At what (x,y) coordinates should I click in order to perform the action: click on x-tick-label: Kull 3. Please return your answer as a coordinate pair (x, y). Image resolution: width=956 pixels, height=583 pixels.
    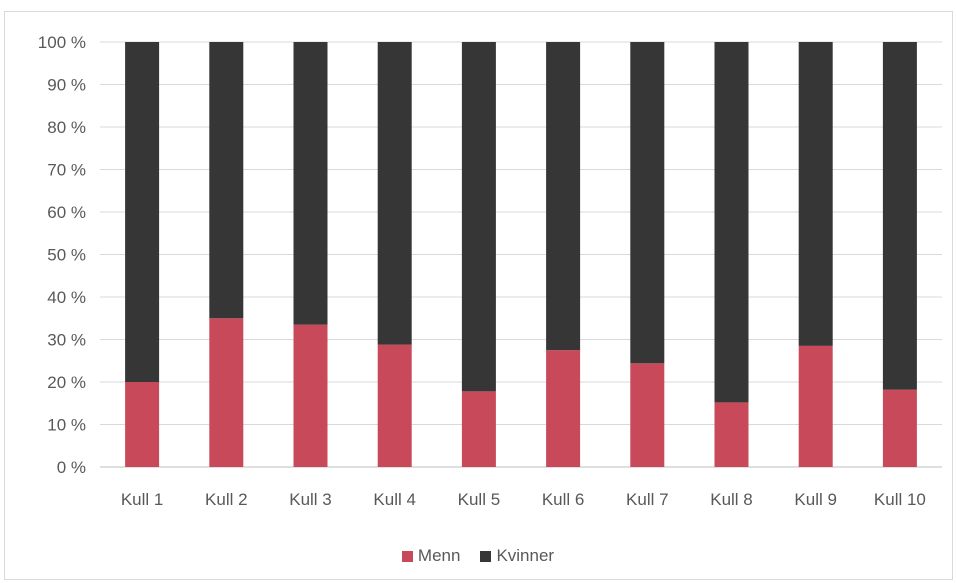
    Looking at the image, I should click on (310, 499).